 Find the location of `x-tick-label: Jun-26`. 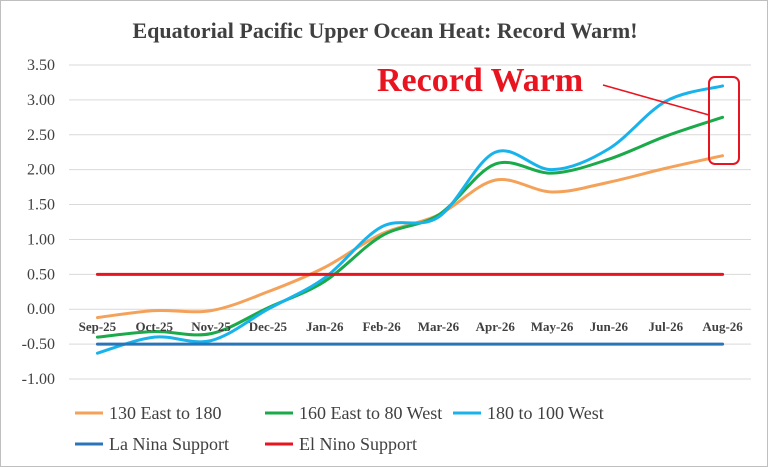

x-tick-label: Jun-26 is located at coordinates (609, 326).